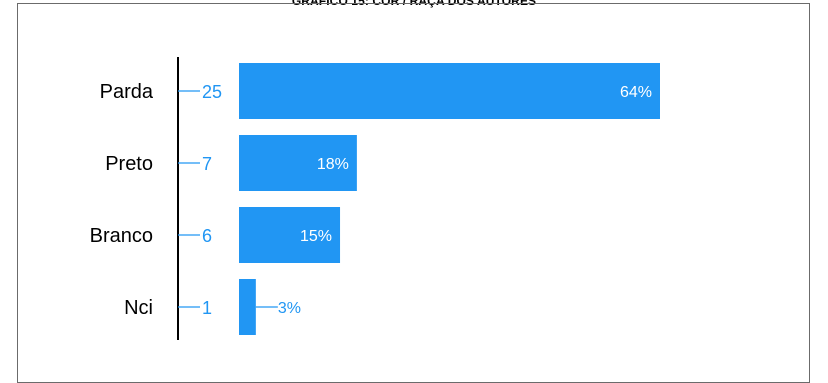 The height and width of the screenshot is (383, 828). What do you see at coordinates (156, 198) in the screenshot?
I see `axis-layer: Parda 25 Preto 7 Branco 6 Nci 1` at bounding box center [156, 198].